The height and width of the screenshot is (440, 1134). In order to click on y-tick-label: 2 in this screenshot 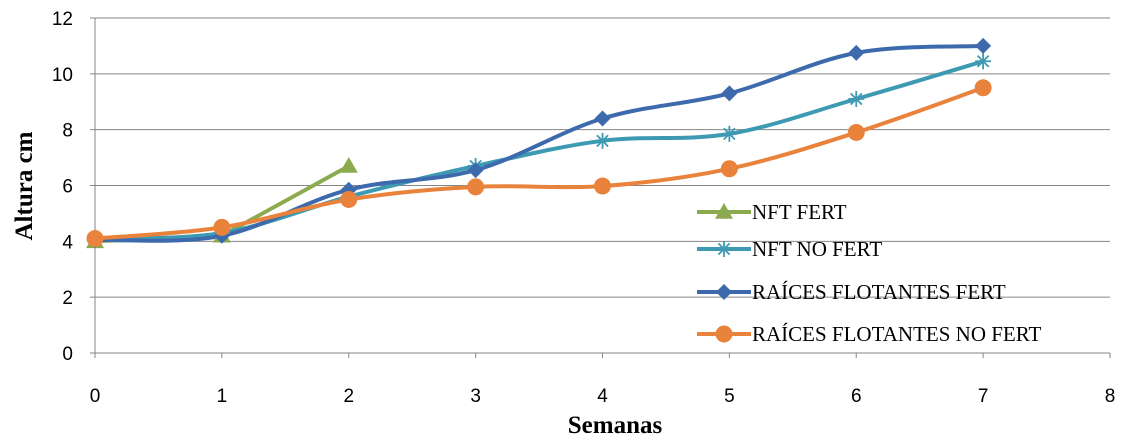, I will do `click(67, 298)`.